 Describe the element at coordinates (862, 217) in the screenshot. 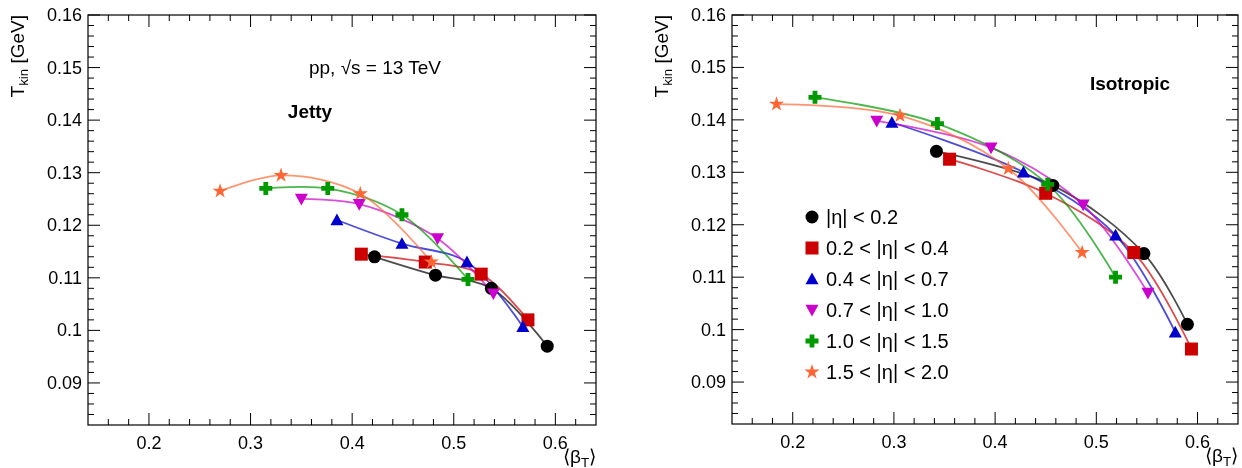

I see `legend-label: |η| < 0.2` at that location.